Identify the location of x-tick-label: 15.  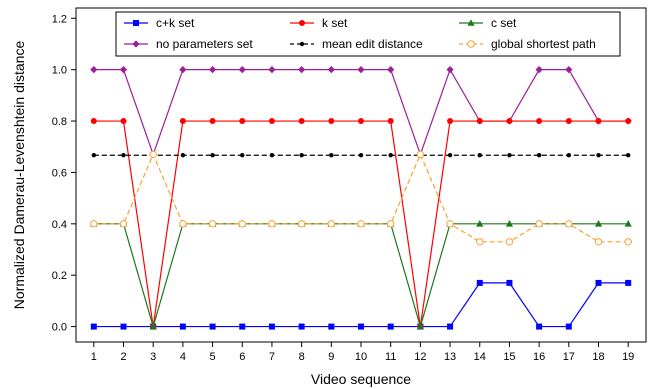
(509, 357).